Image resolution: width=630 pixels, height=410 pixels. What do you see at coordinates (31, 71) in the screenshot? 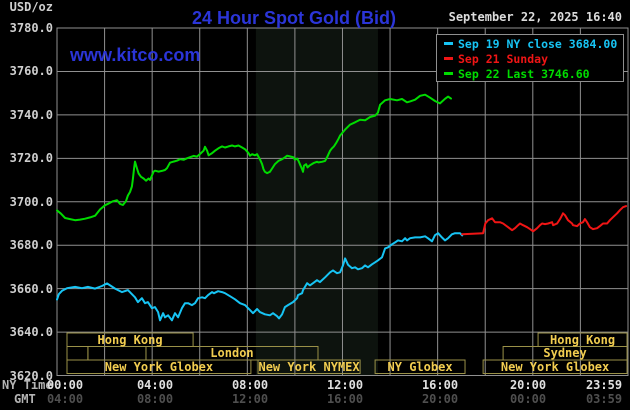
I see `y-tick-label: 3760.0` at bounding box center [31, 71].